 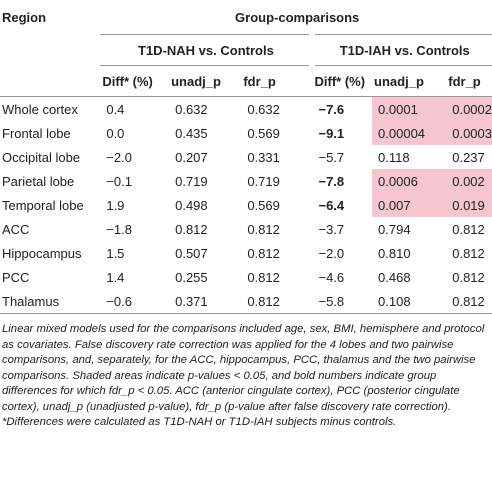 I want to click on region-header: Region, so click(x=24, y=17).